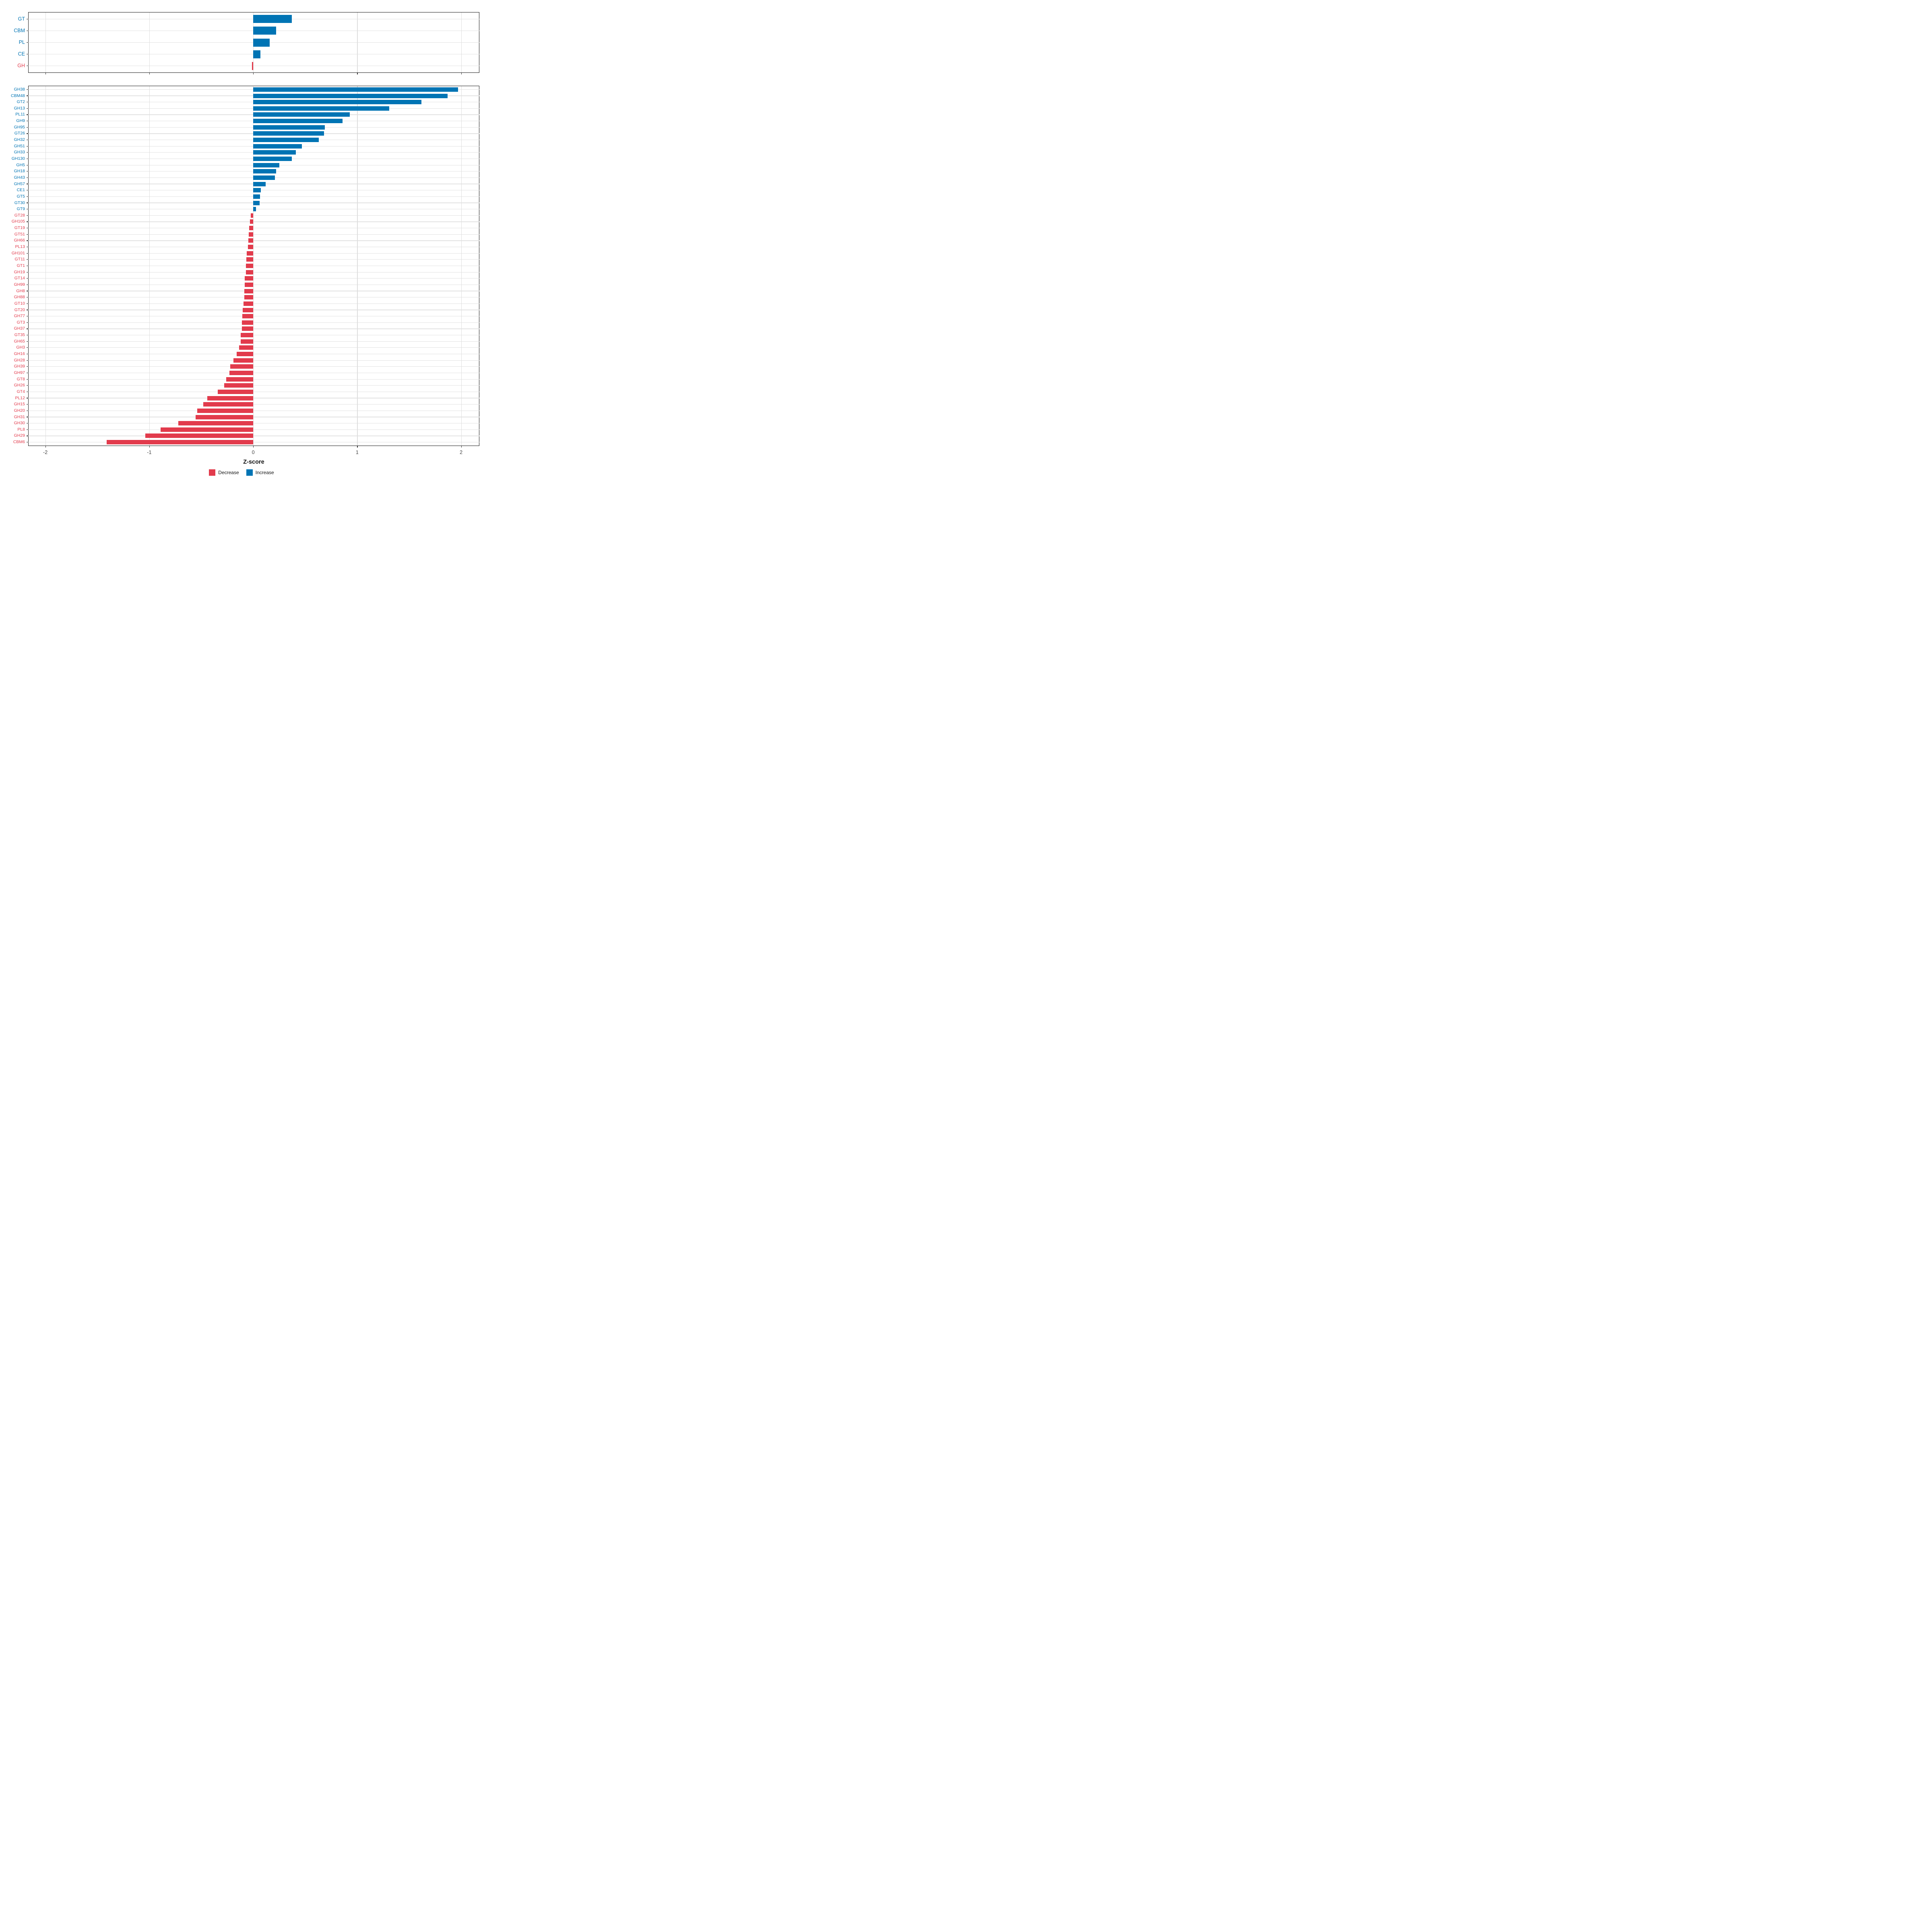 This screenshot has width=1932, height=1932. What do you see at coordinates (249, 297) in the screenshot?
I see `bar-GH88` at bounding box center [249, 297].